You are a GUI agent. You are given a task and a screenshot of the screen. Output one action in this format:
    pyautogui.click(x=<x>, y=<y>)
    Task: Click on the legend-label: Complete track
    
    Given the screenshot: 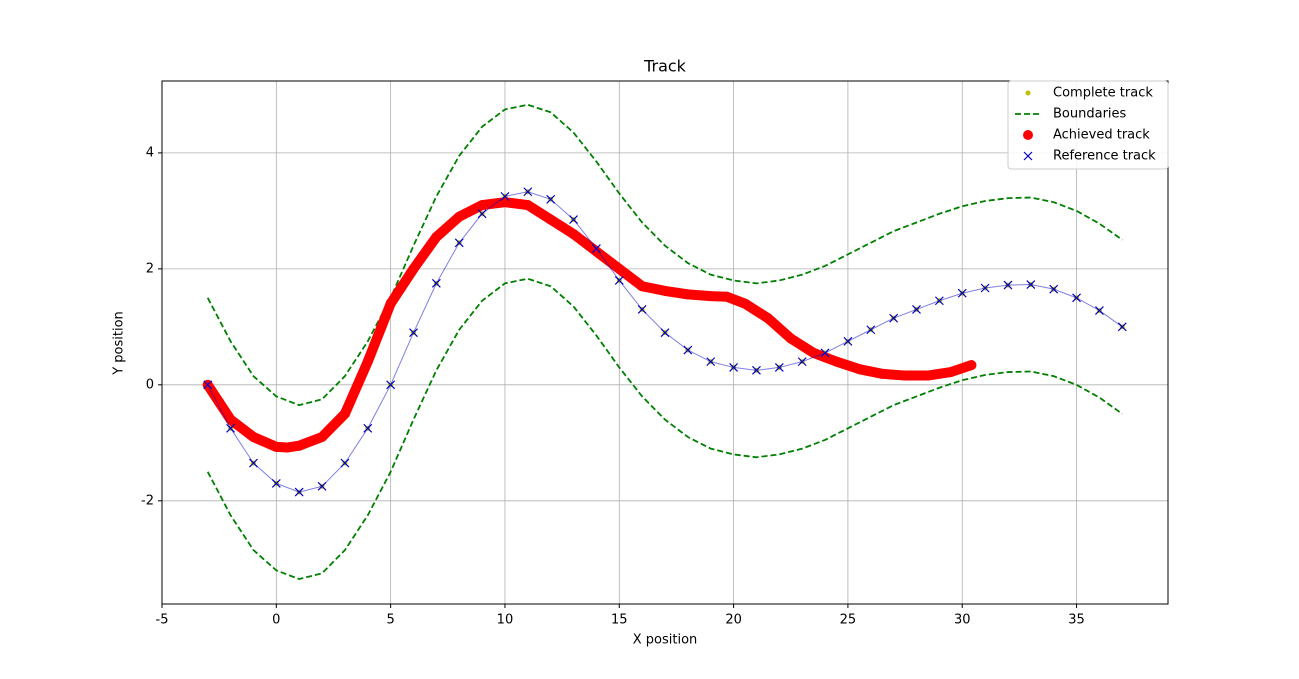 What is the action you would take?
    pyautogui.click(x=1103, y=93)
    